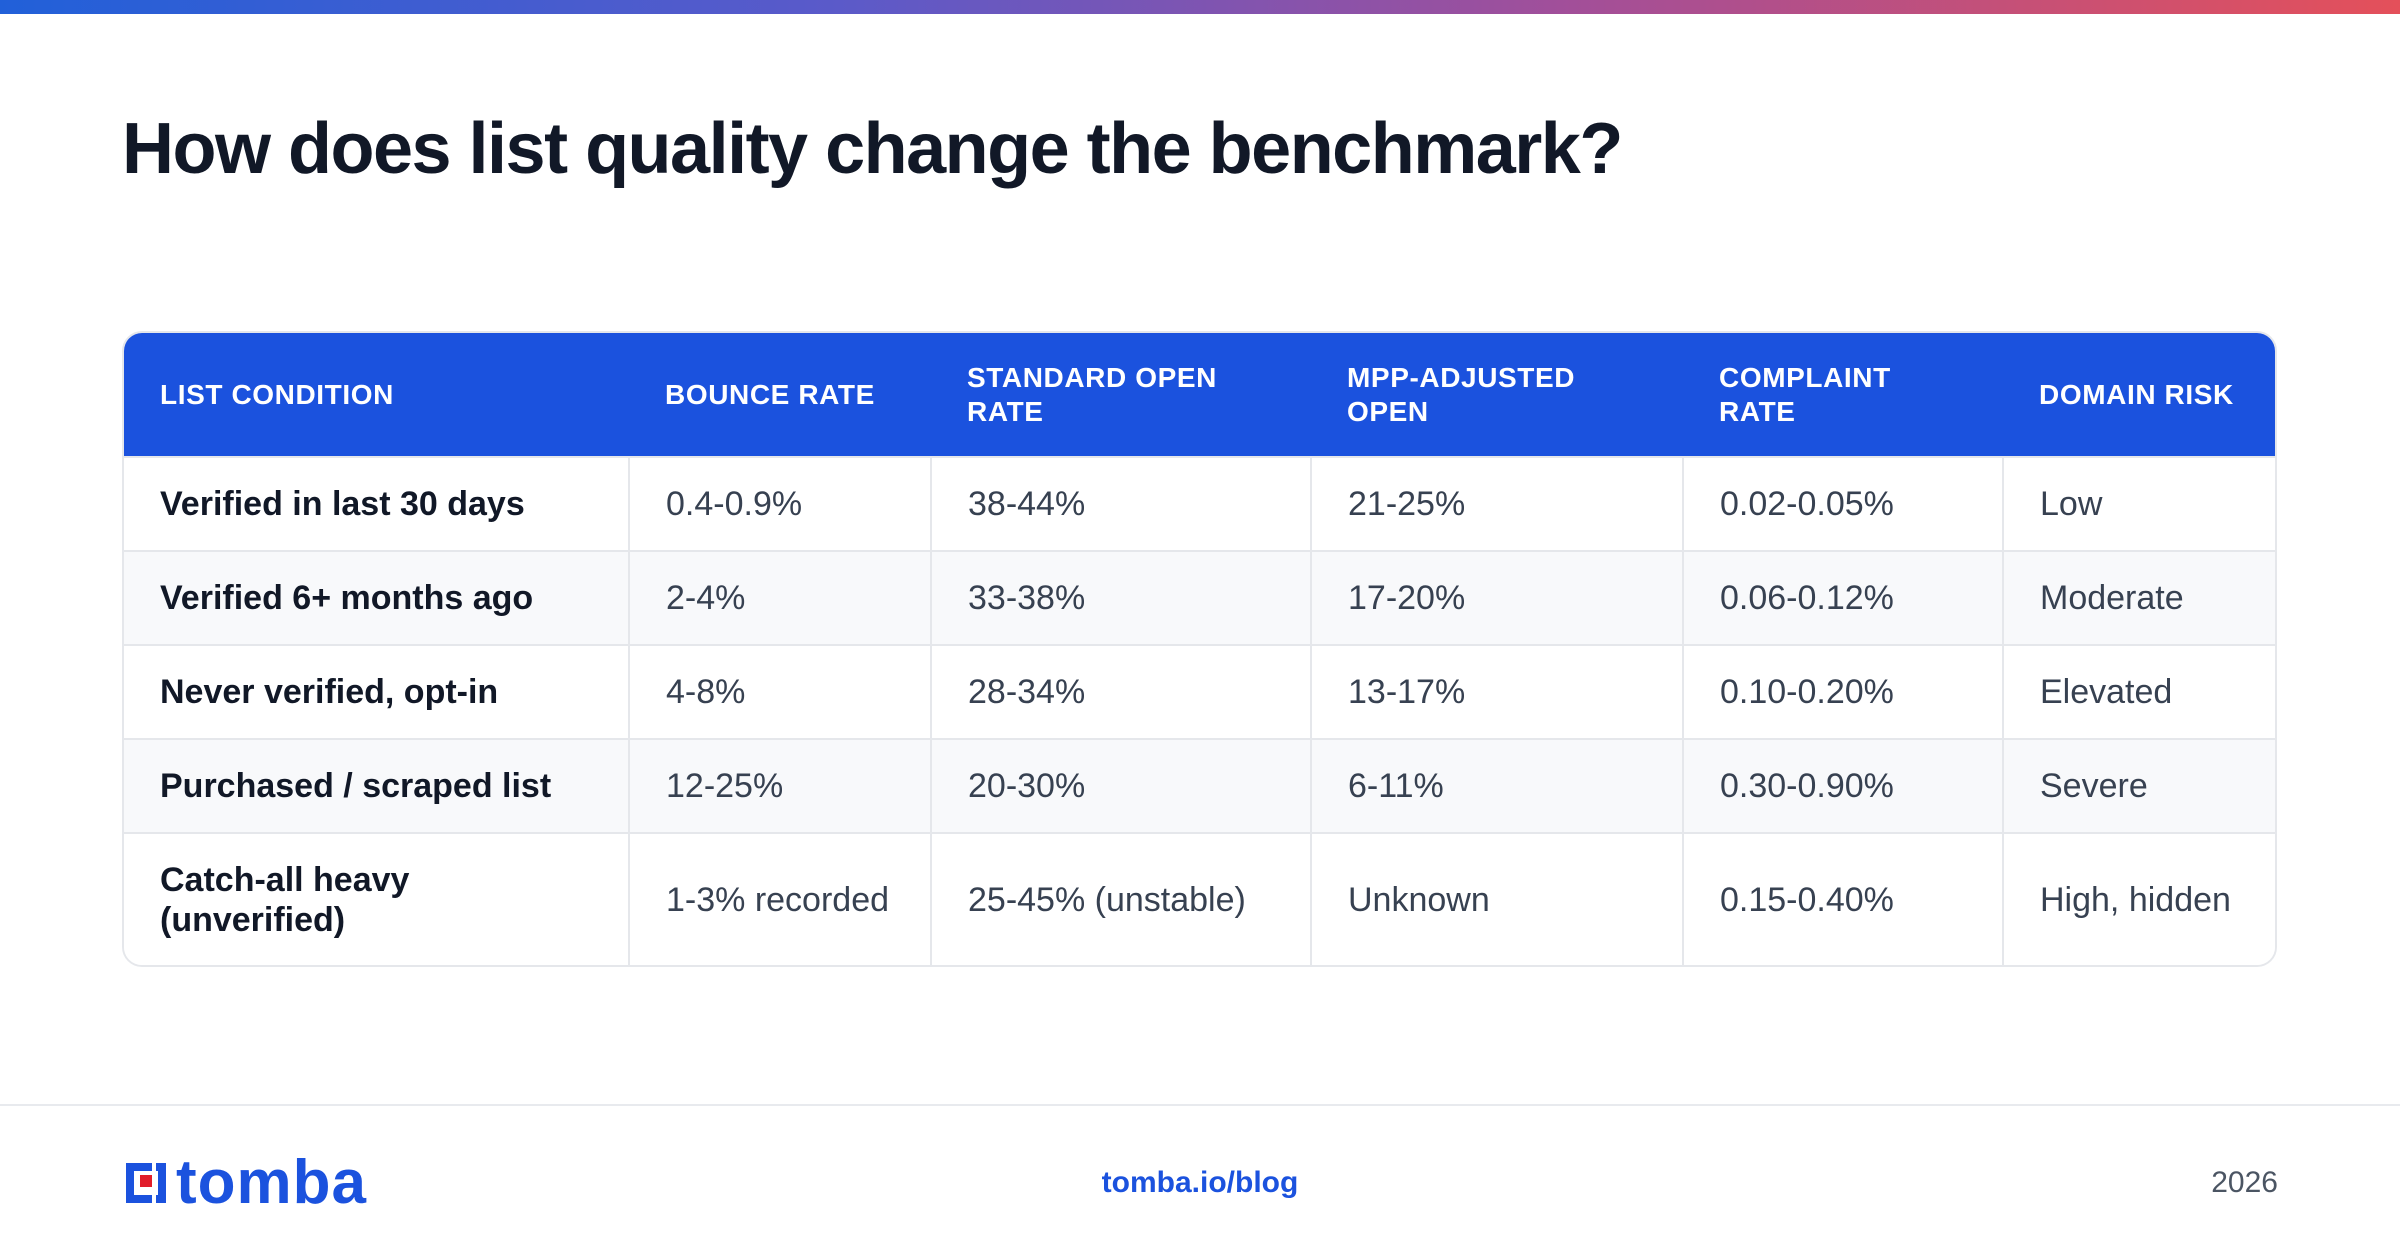 The image size is (2400, 1260). I want to click on cell-standard-open-rate: 38-44%, so click(1120, 503).